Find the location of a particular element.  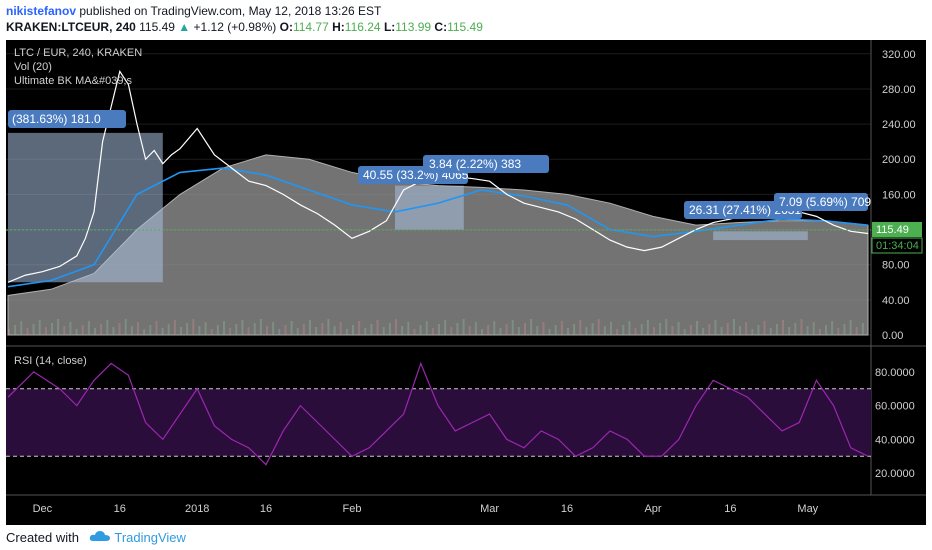

high-label: H: is located at coordinates (338, 27).